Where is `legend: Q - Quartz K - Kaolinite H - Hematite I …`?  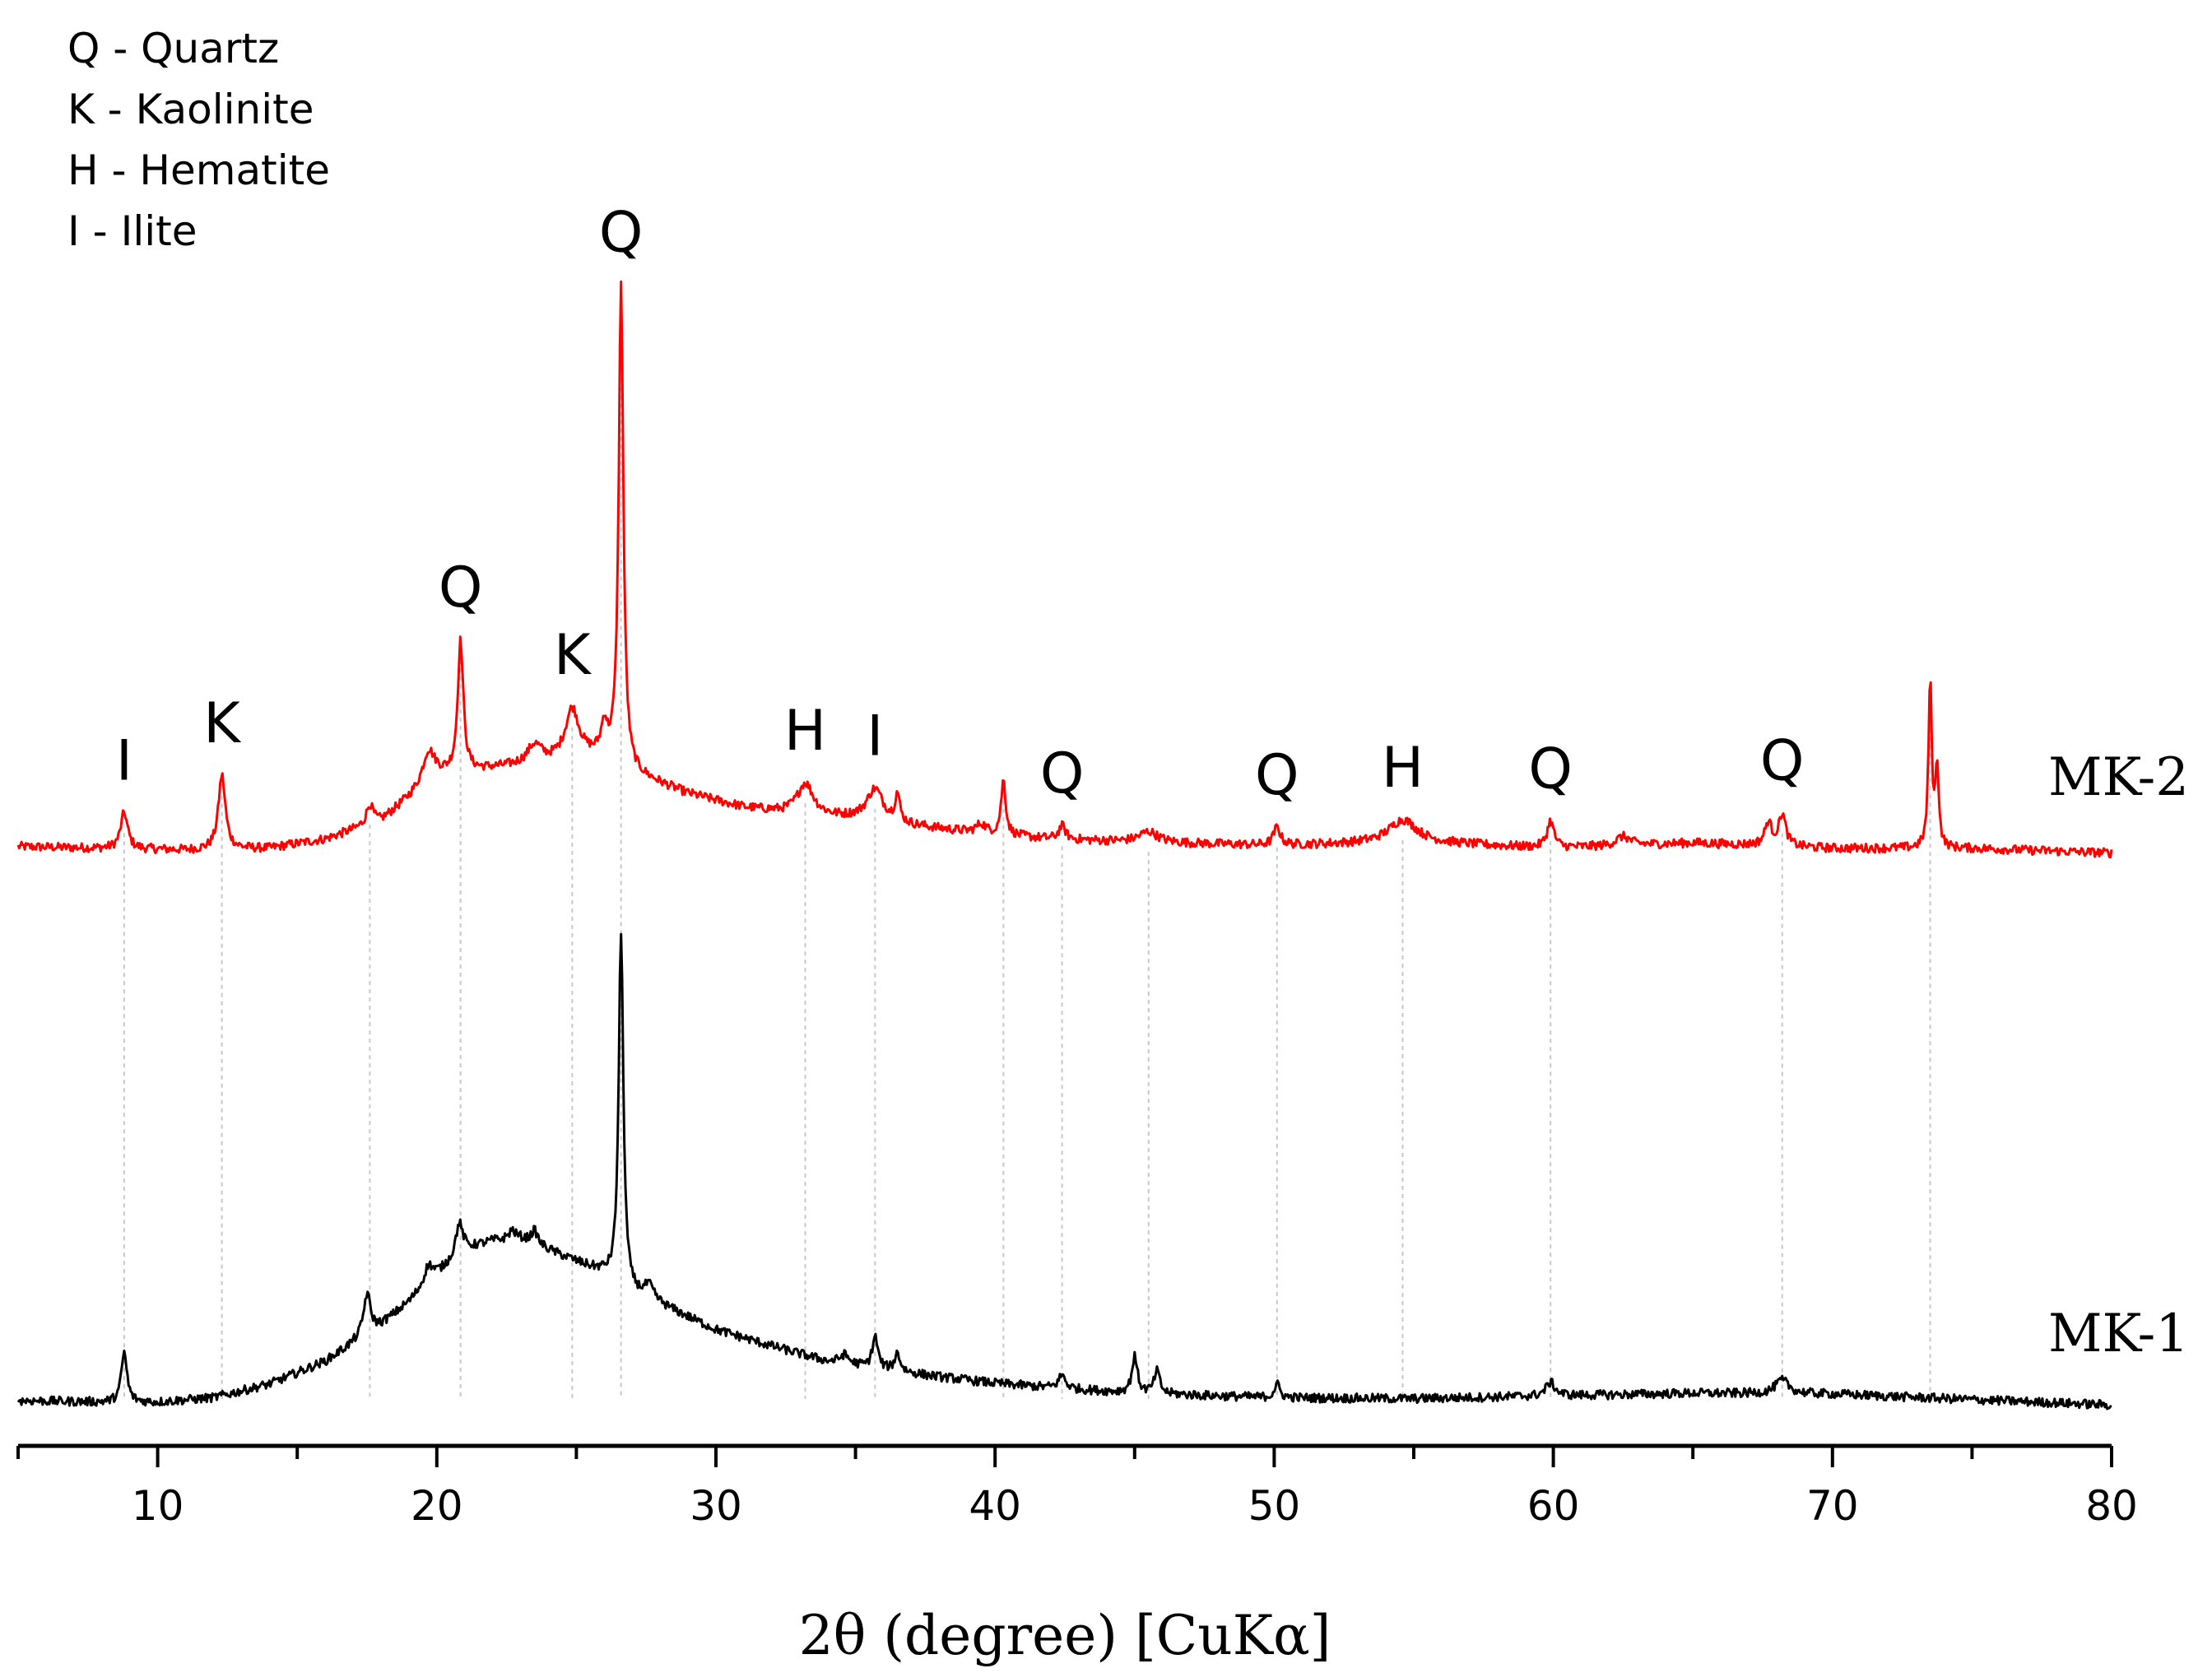 legend: Q - Quartz K - Kaolinite H - Hematite I … is located at coordinates (198, 140).